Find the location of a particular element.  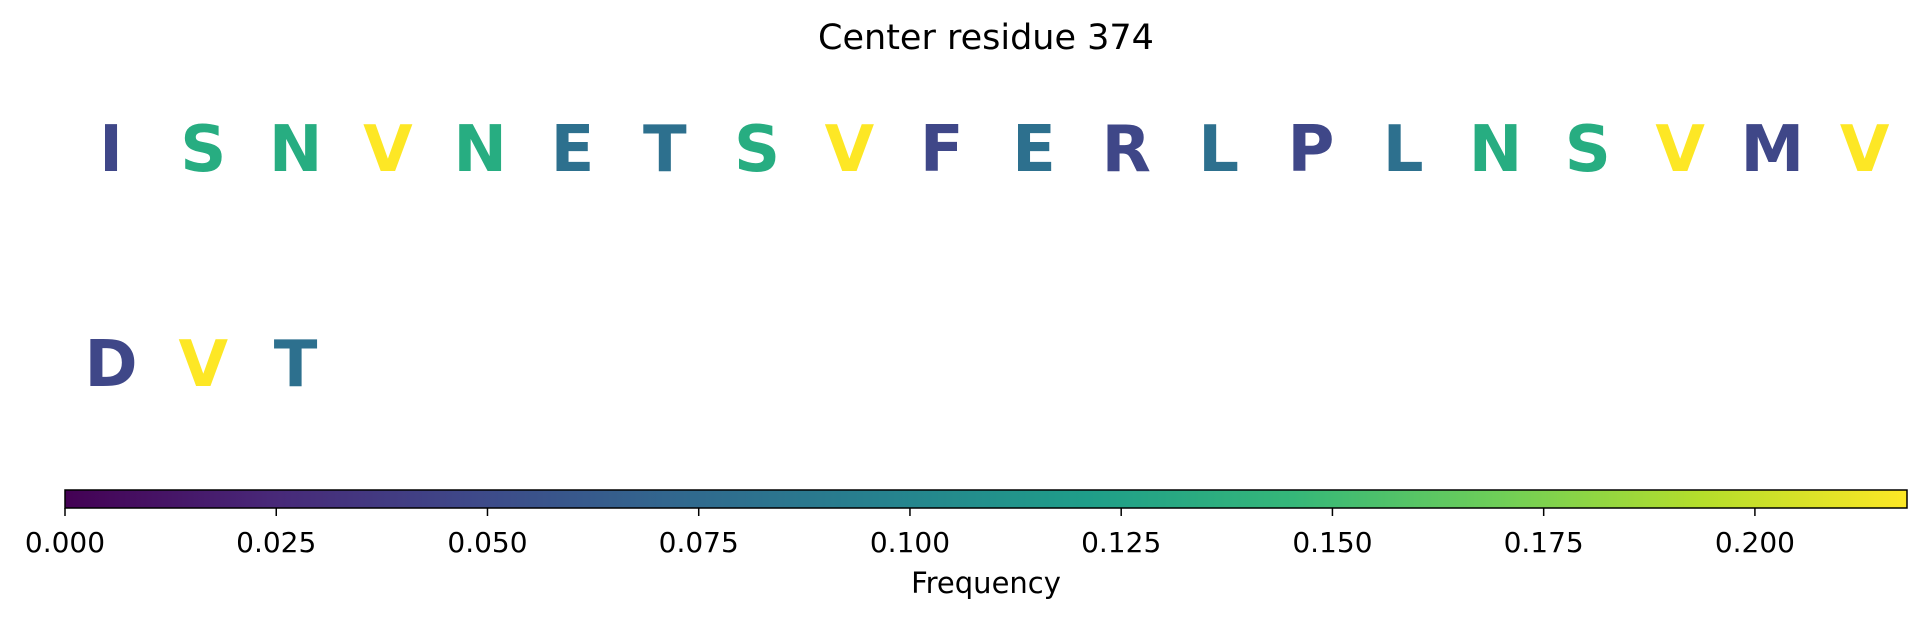

colorbar-tick-label: 0.125 is located at coordinates (1121, 542).